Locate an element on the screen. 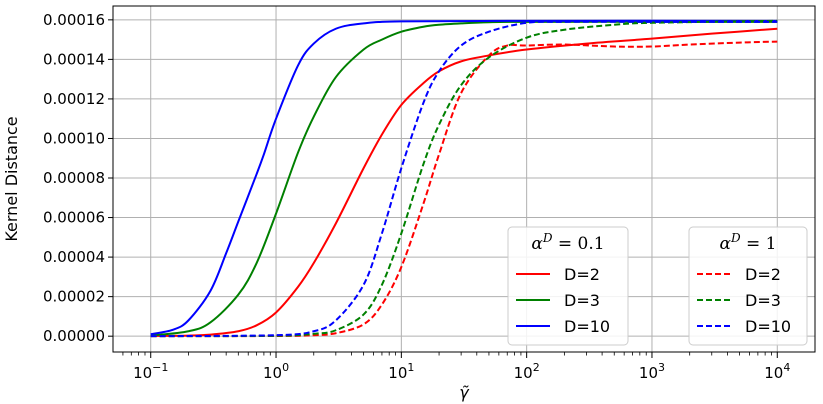 This screenshot has width=823, height=404. y-tick-label: 0.00012 is located at coordinates (74, 99).